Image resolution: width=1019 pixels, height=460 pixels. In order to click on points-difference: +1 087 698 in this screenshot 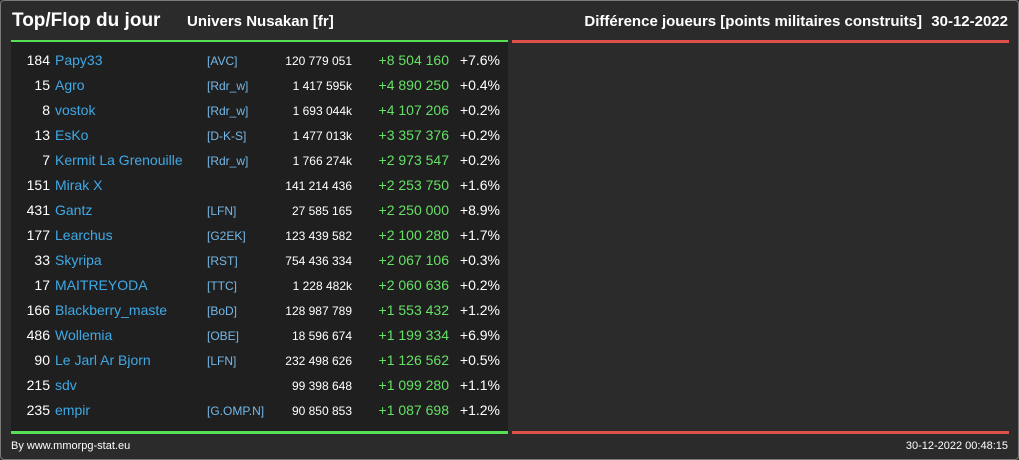, I will do `click(413, 410)`.